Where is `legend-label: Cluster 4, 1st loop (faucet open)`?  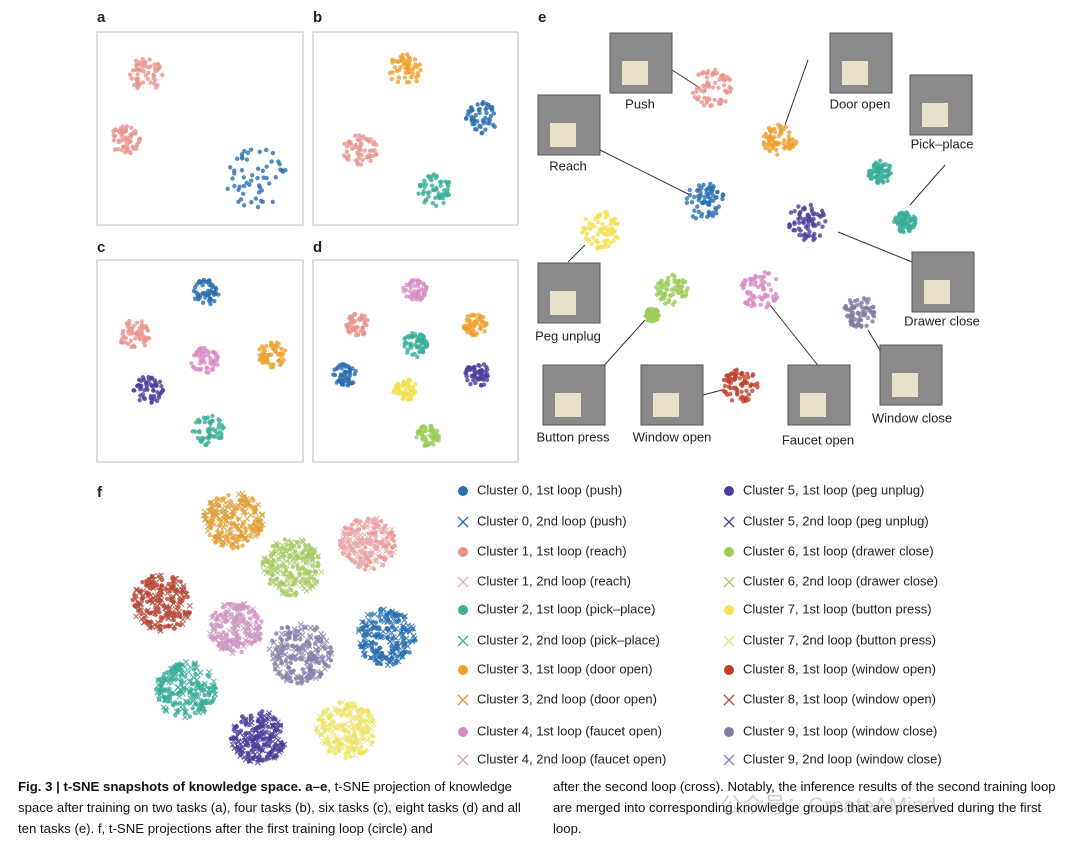 legend-label: Cluster 4, 1st loop (faucet open) is located at coordinates (569, 730).